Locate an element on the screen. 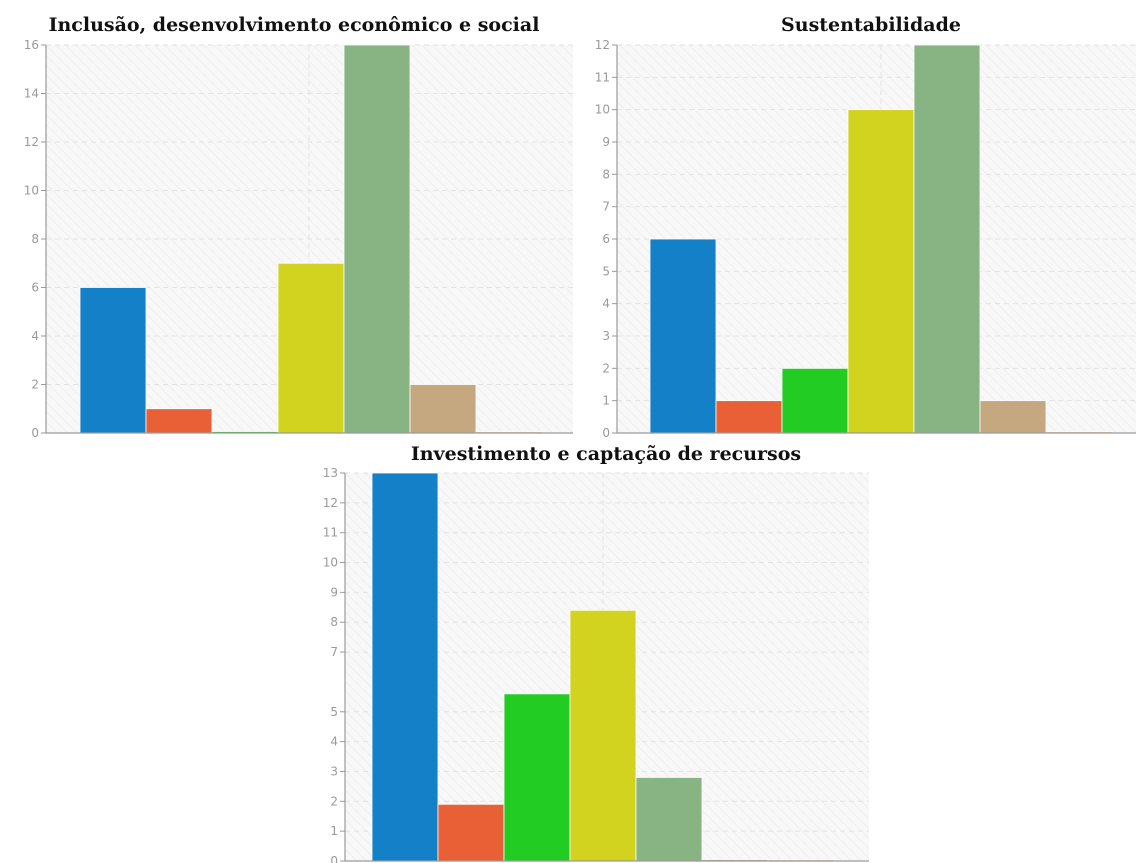  chart-title: Sustentabilidade is located at coordinates (871, 25).